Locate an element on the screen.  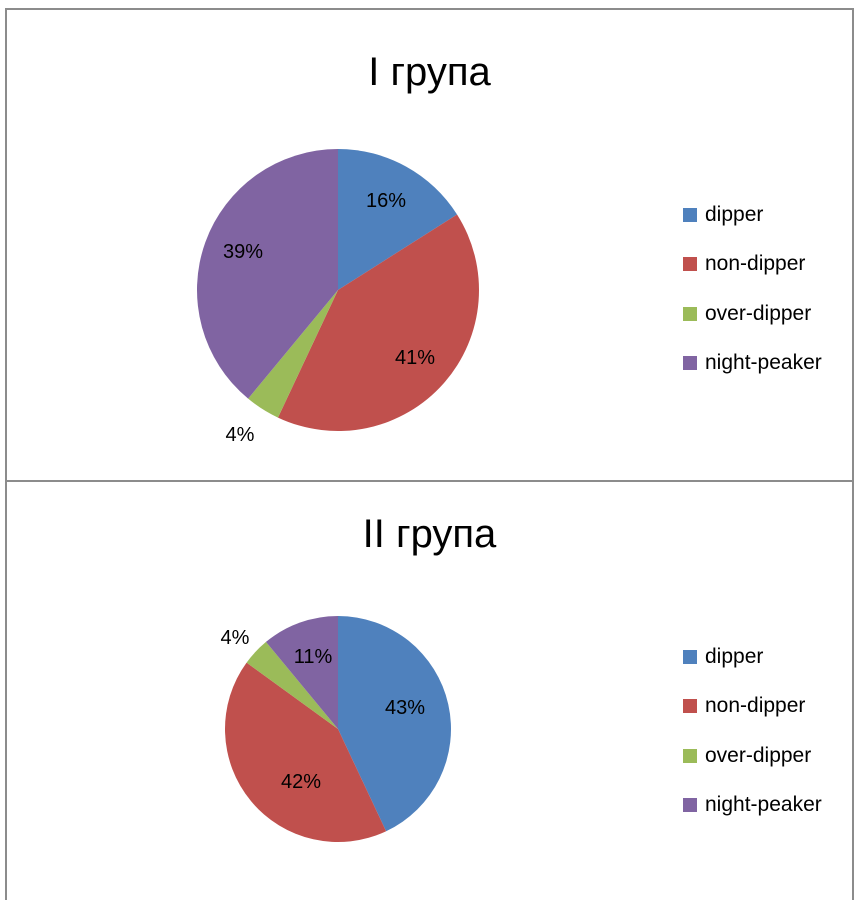
pie-chart-group-2: 43% 42% 4% 11% is located at coordinates (336, 729).